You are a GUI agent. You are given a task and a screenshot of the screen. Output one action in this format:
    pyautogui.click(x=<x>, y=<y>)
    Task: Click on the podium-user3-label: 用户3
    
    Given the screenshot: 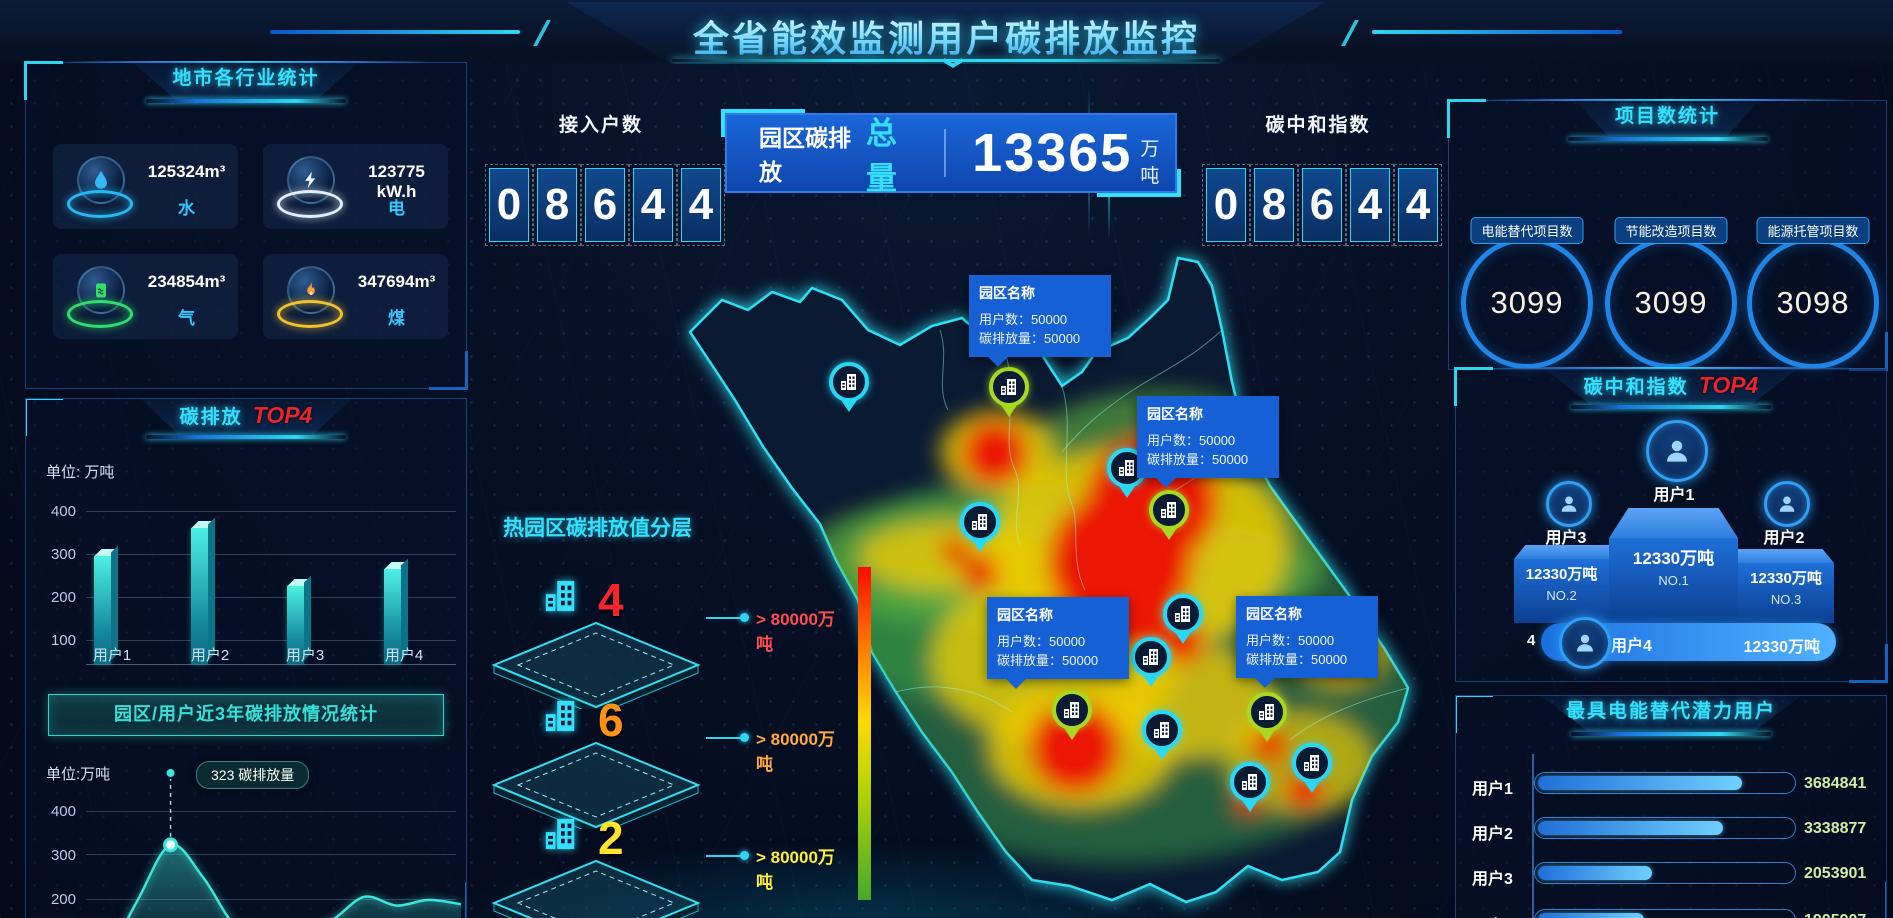 What is the action you would take?
    pyautogui.click(x=1566, y=538)
    